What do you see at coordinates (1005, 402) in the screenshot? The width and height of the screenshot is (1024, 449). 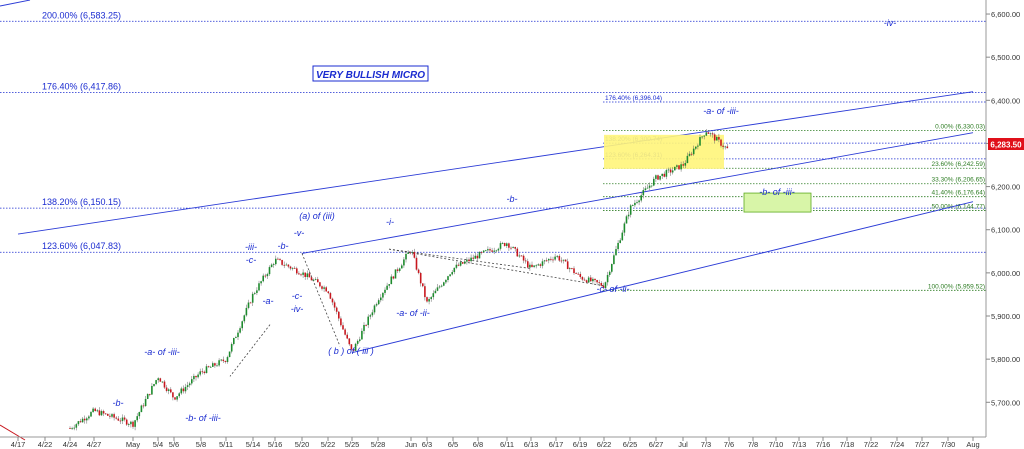 I see `y-tick-label: 5,700.00` at bounding box center [1005, 402].